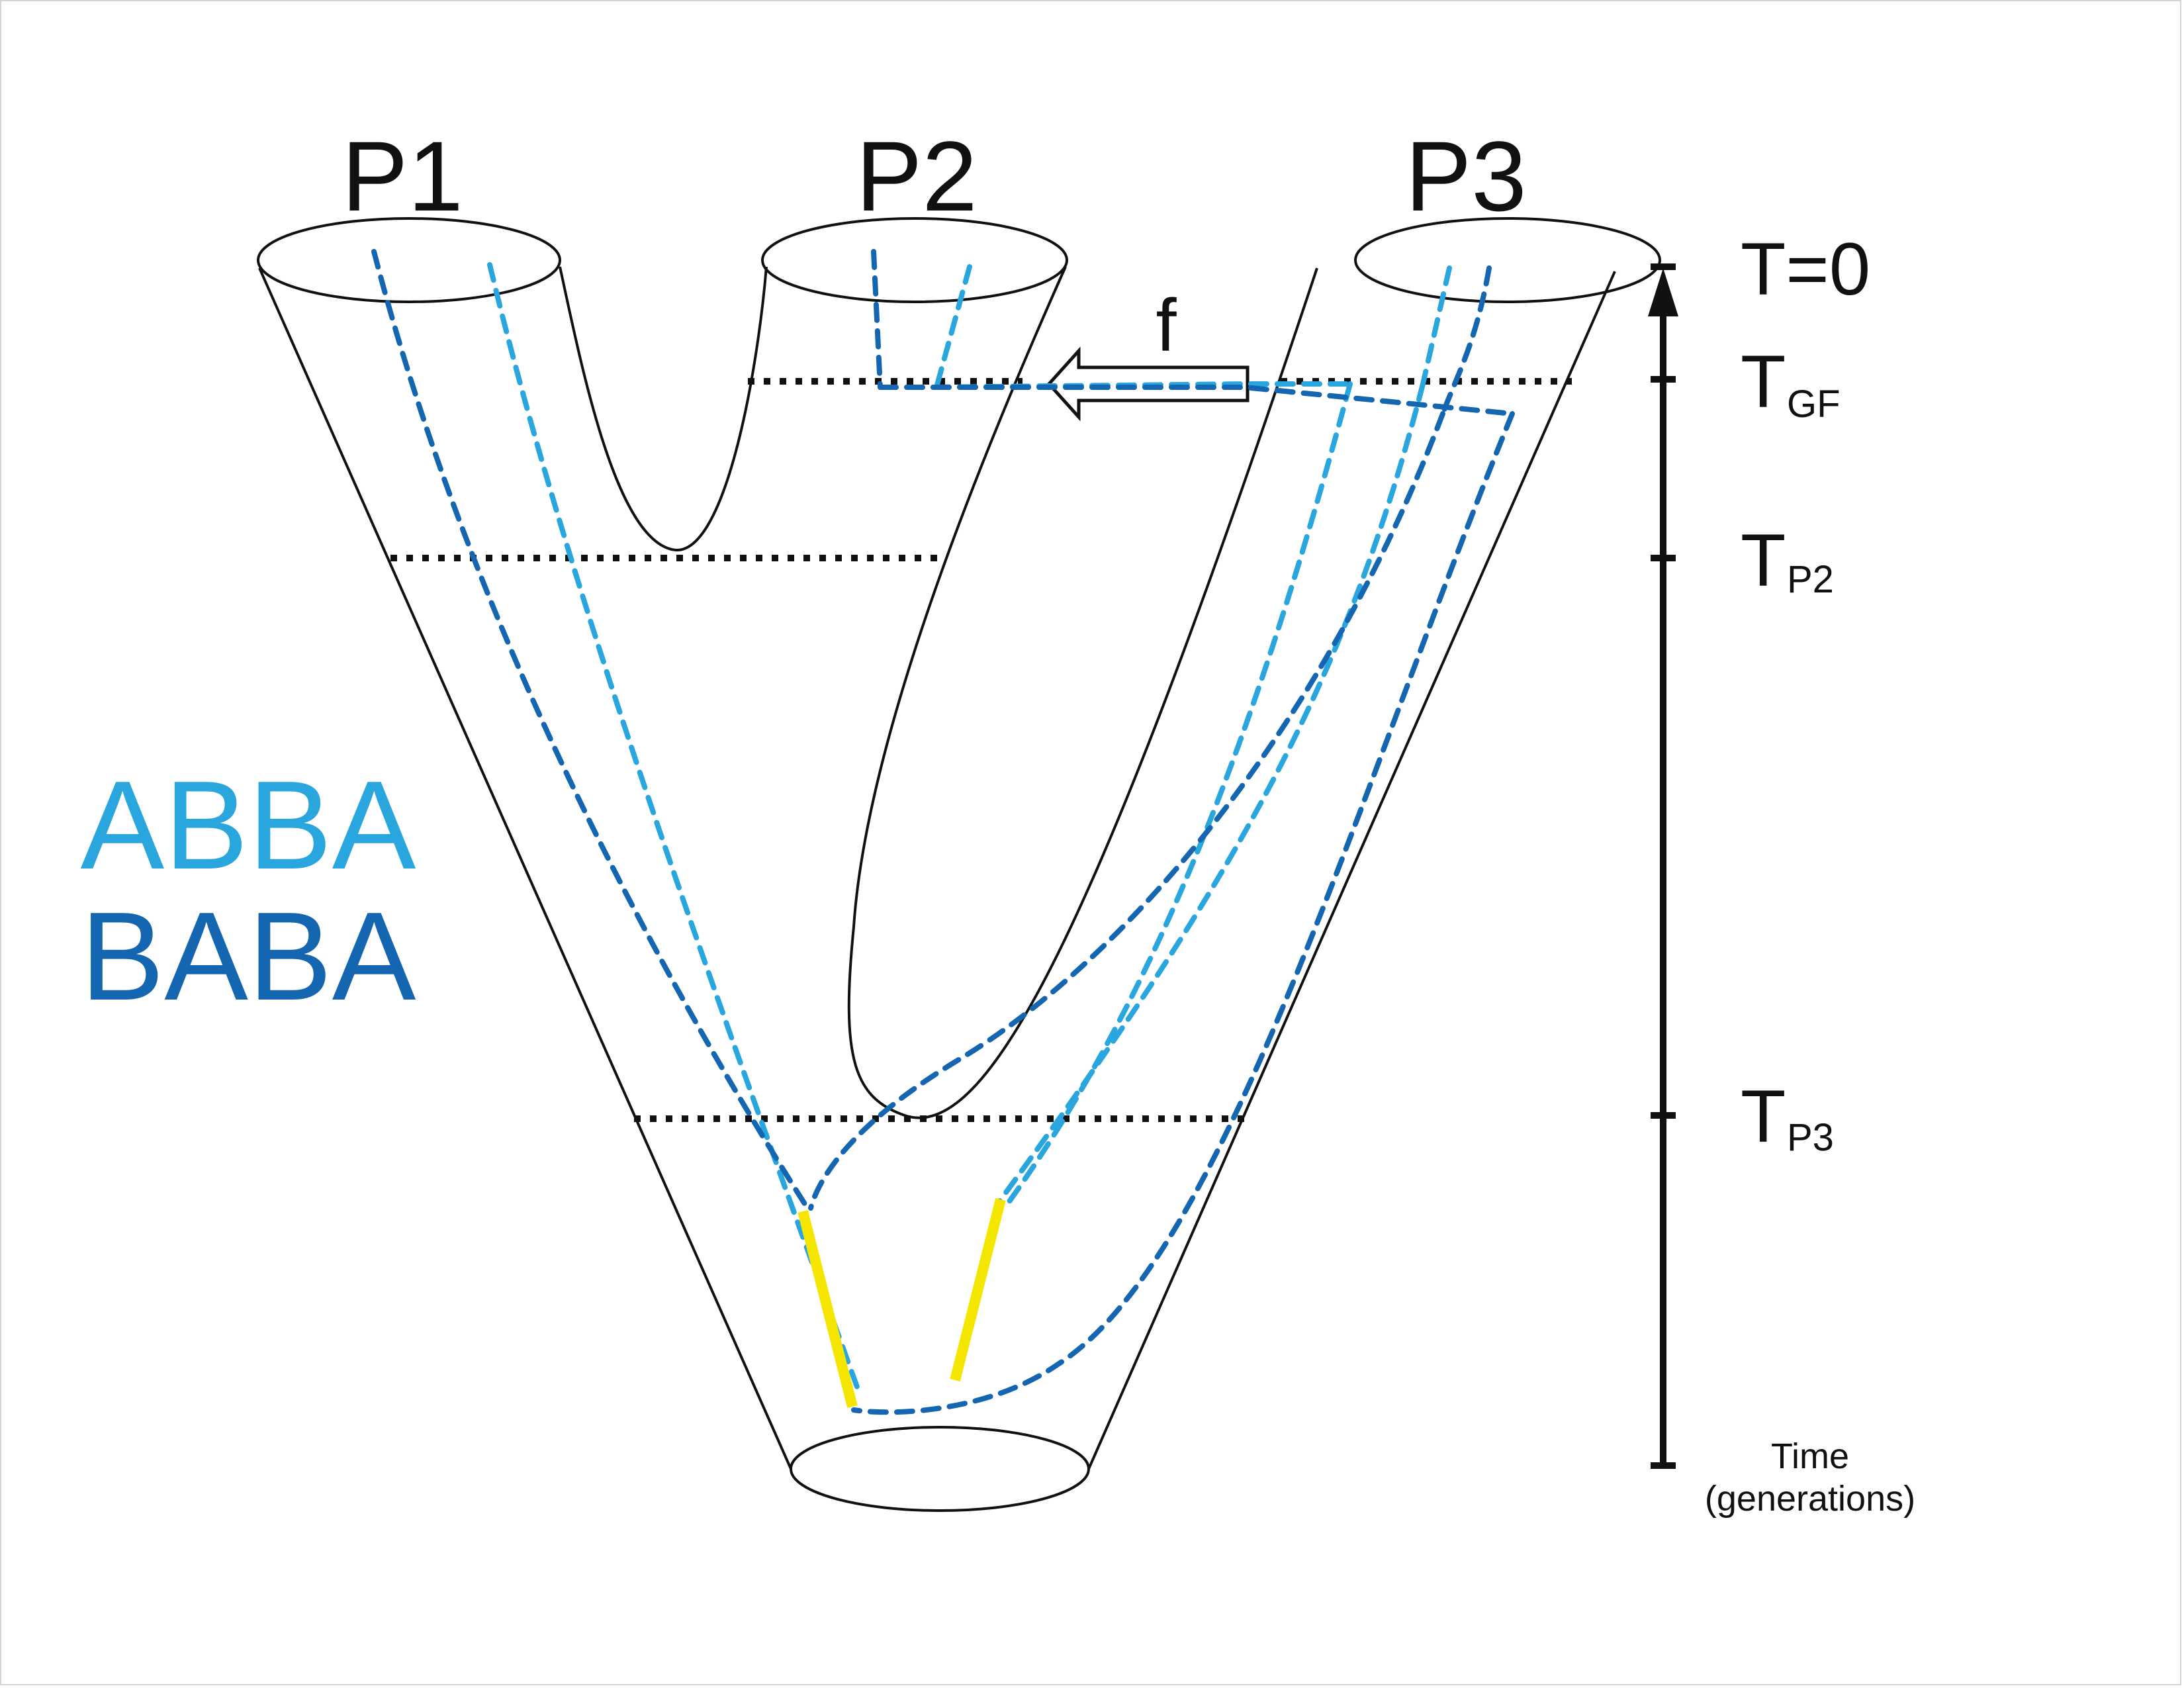 The image size is (2184, 1688). I want to click on tgf-label-sub: GF, so click(1814, 405).